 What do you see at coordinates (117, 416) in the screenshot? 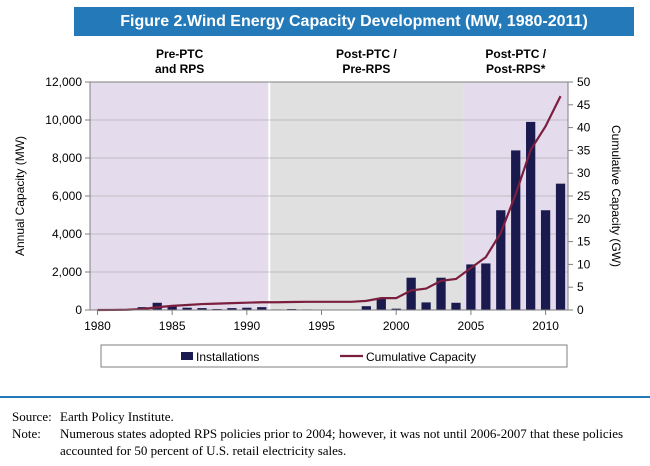
I see `source-text: Earth Policy Institute.` at bounding box center [117, 416].